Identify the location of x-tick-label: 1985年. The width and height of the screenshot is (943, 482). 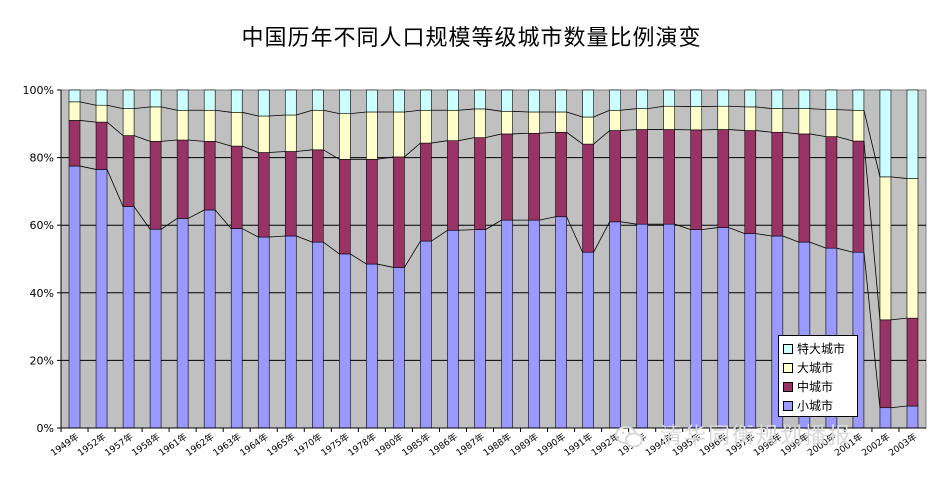
(416, 445).